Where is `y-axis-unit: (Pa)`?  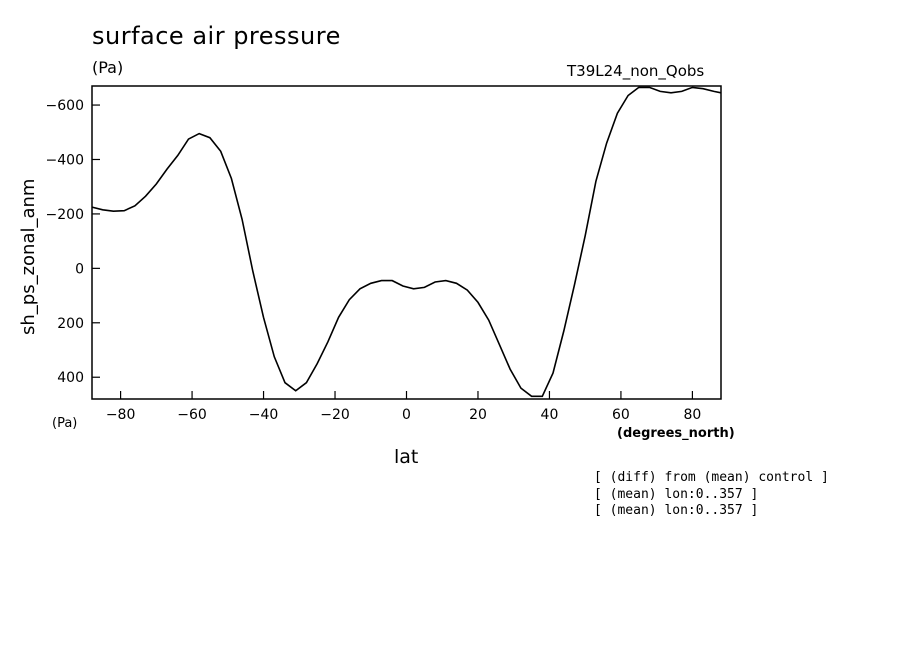
y-axis-unit: (Pa) is located at coordinates (65, 423).